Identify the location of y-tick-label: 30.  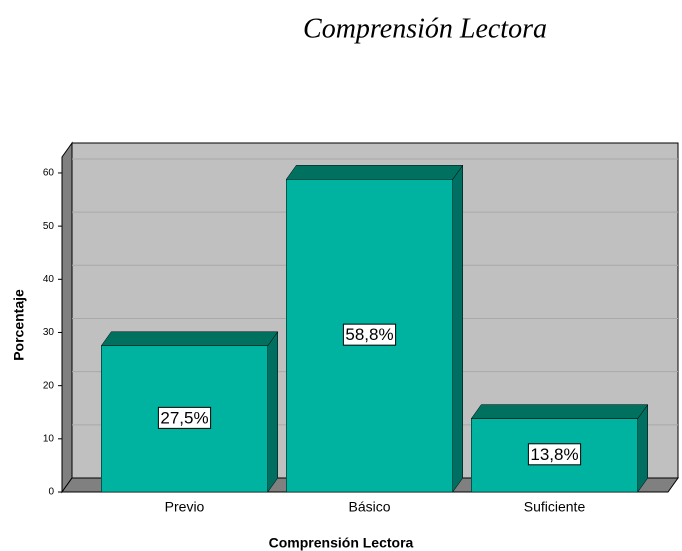
(49, 332).